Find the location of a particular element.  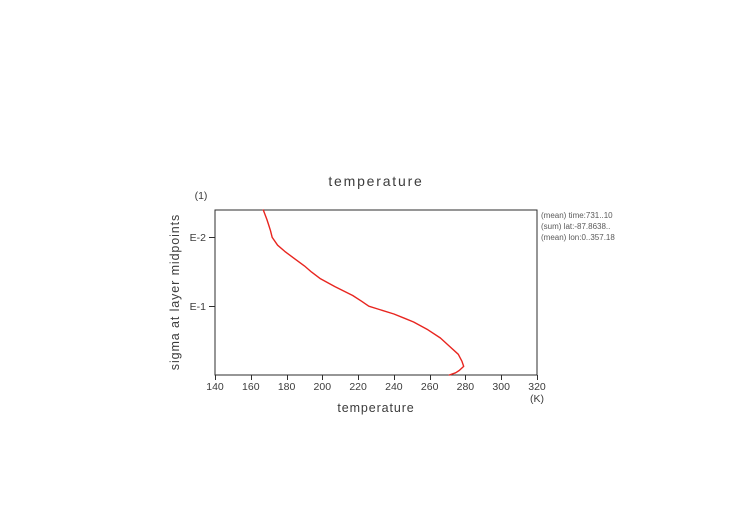

x-axis-label: temperature is located at coordinates (375, 408).